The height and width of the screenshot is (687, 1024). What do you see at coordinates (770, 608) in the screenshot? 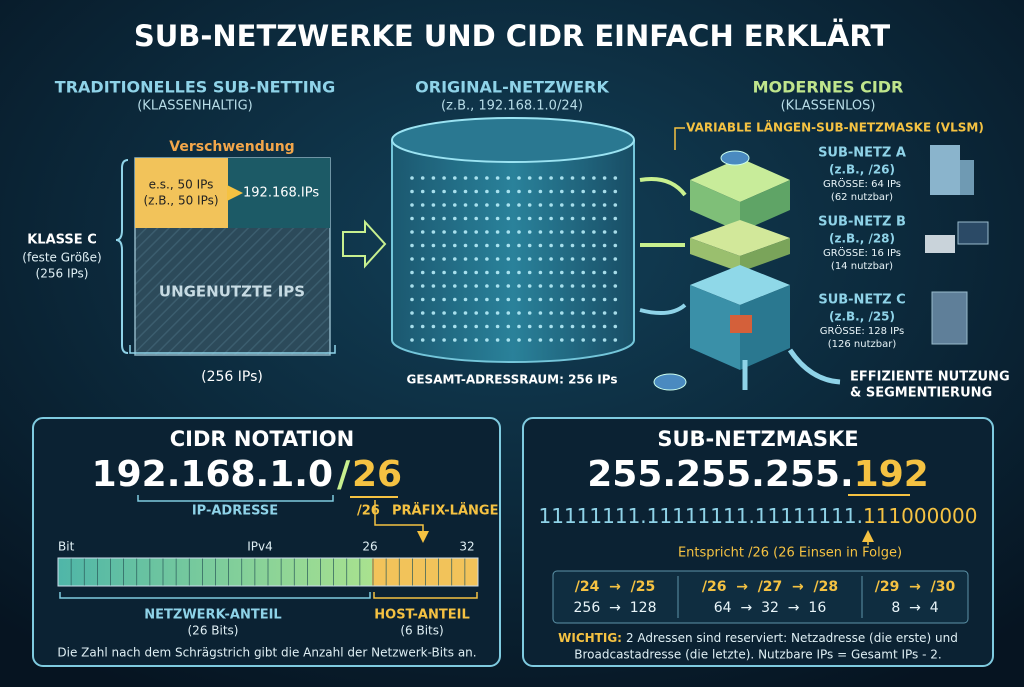
I see `table-cell: 64 → 32 → 16` at bounding box center [770, 608].